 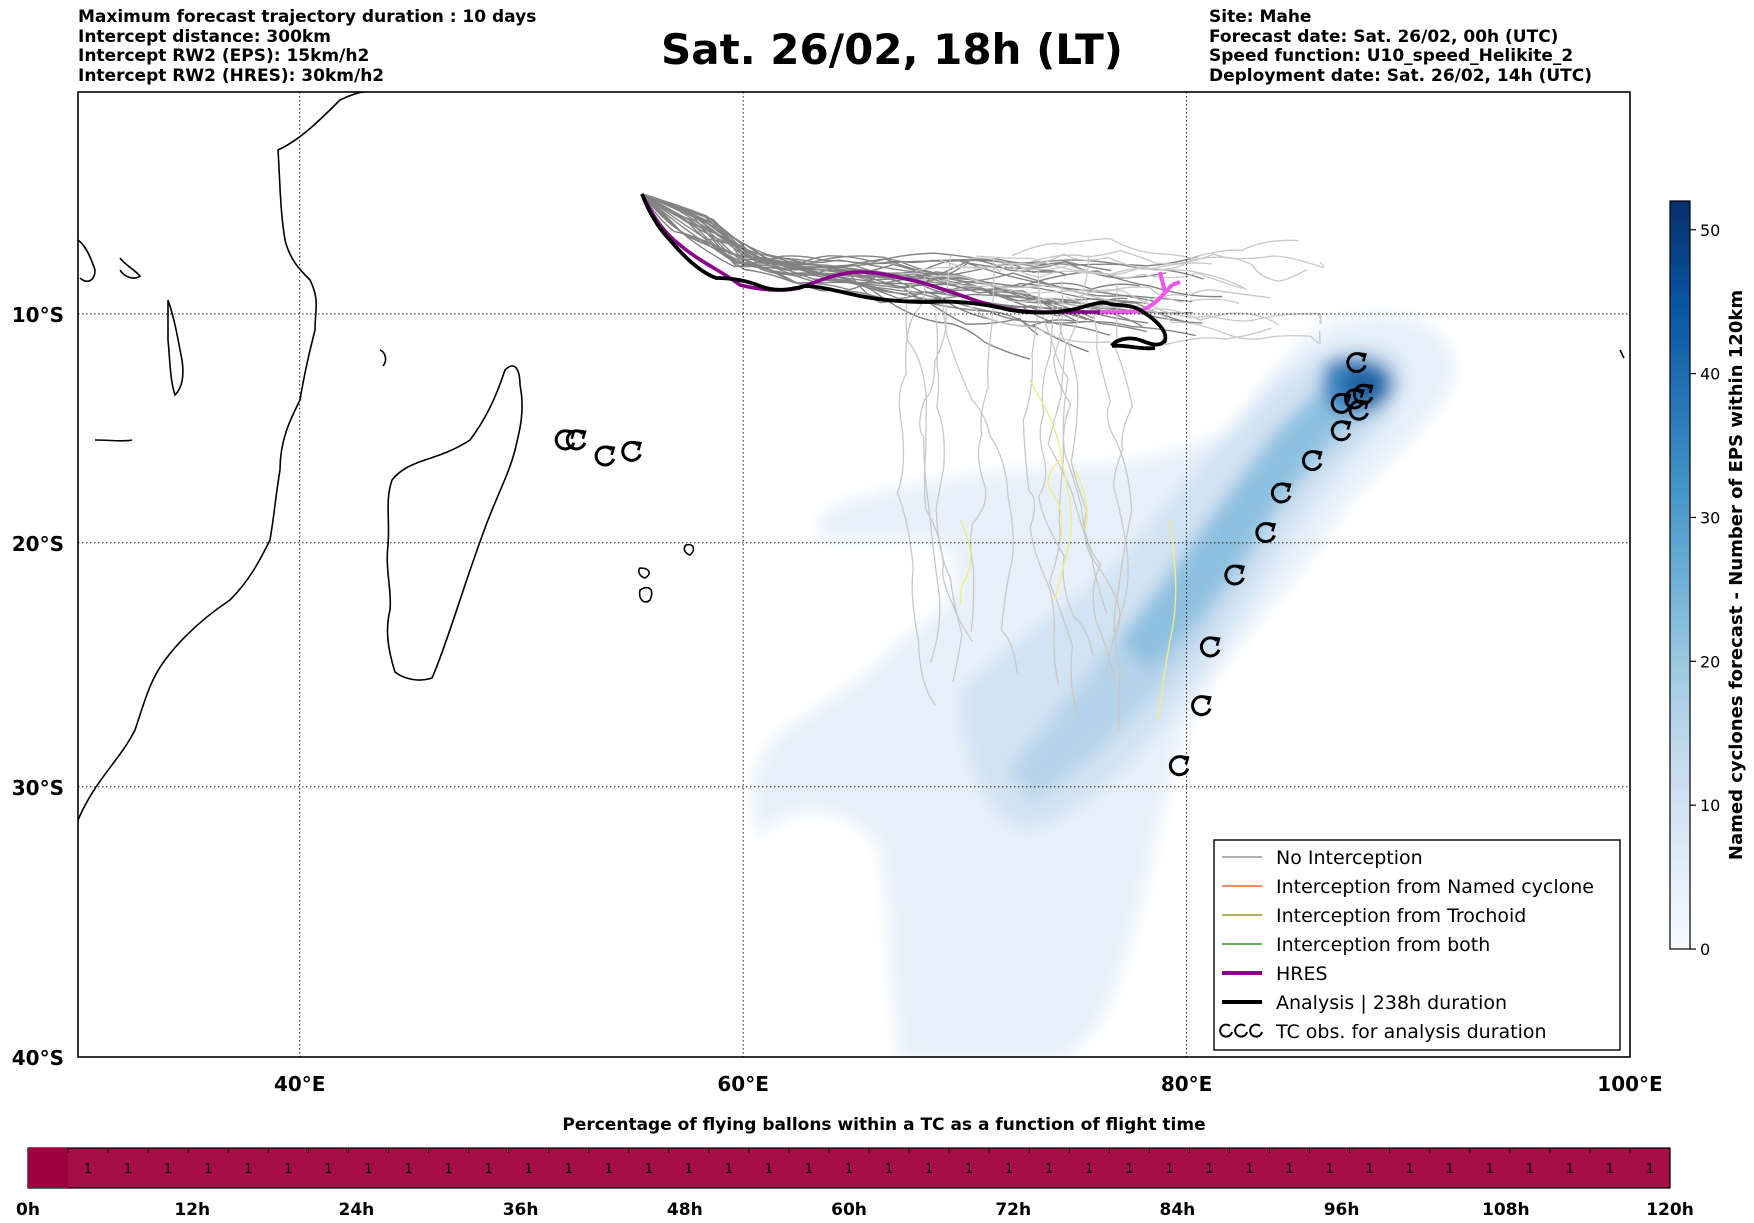 I want to click on analysis-trajectory-end, so click(x=1133, y=347).